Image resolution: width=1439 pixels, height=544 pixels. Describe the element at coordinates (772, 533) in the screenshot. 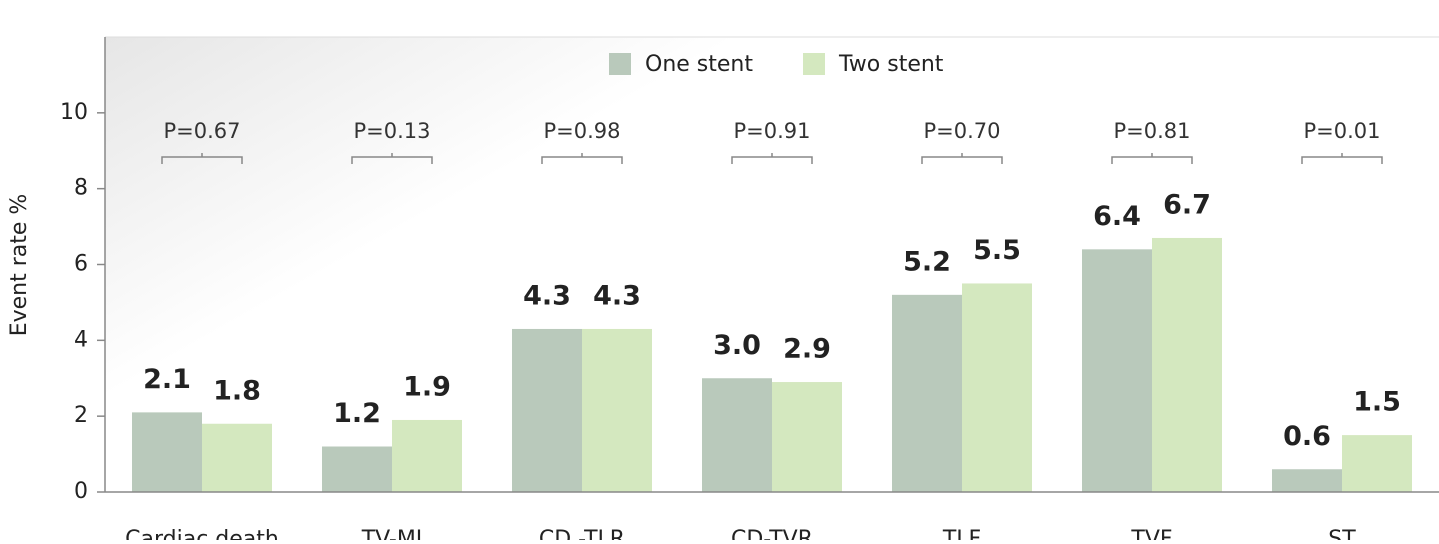

I see `x-tick-label: CD-TVR` at that location.